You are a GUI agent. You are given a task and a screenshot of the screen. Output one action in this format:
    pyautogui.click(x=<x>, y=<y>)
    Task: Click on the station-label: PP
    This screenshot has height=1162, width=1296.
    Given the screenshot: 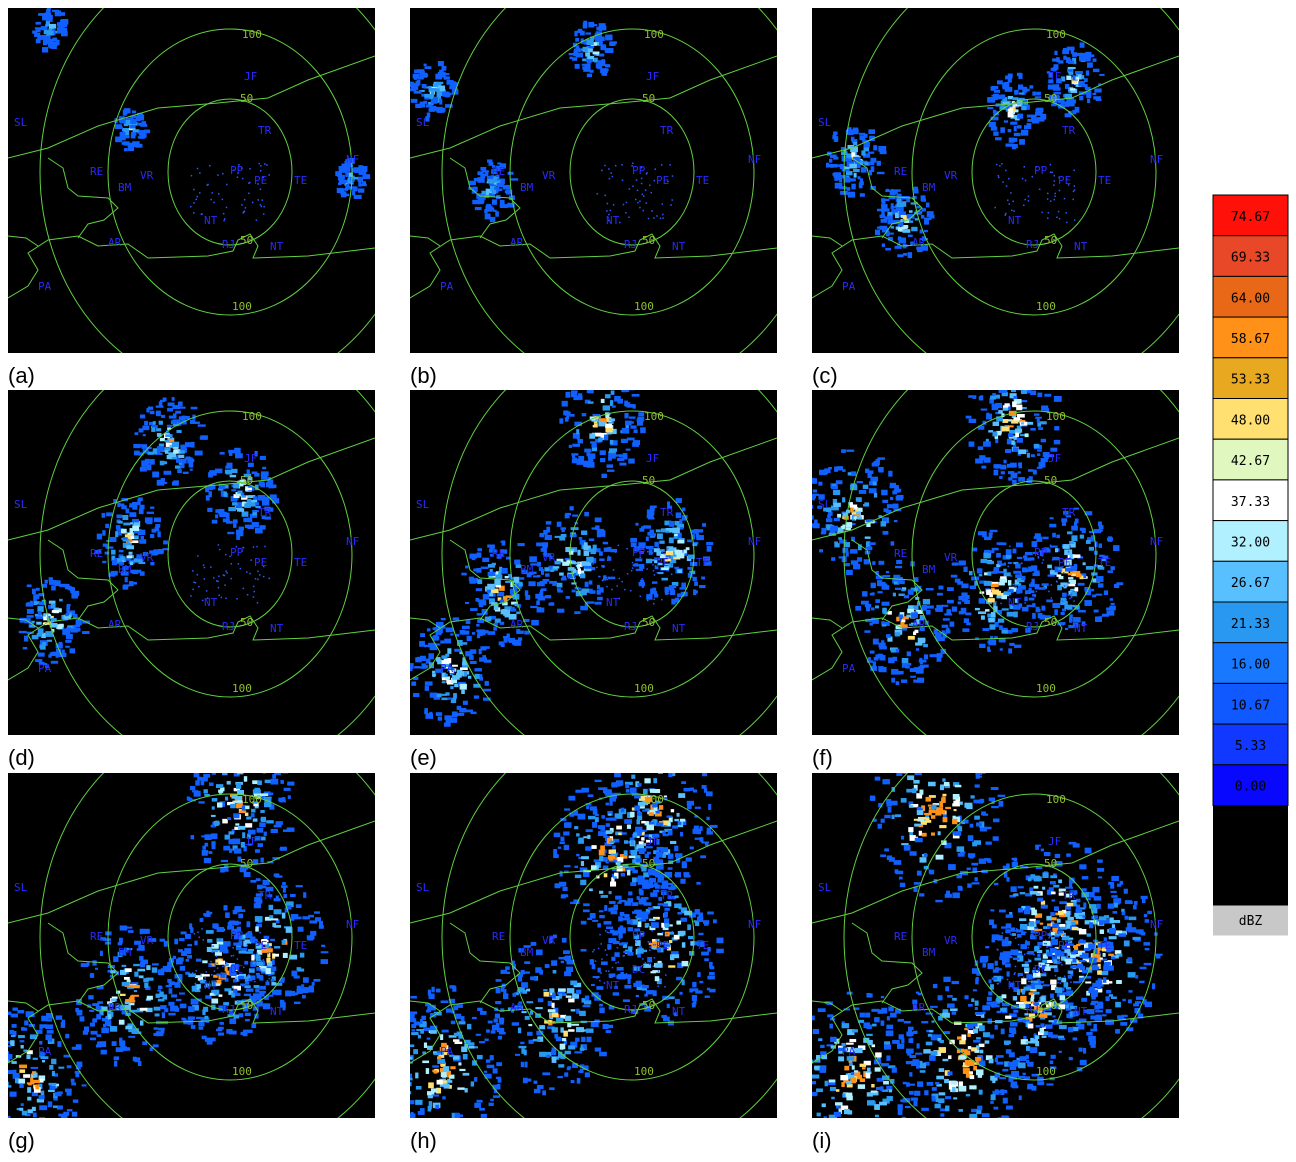 What is the action you would take?
    pyautogui.click(x=639, y=170)
    